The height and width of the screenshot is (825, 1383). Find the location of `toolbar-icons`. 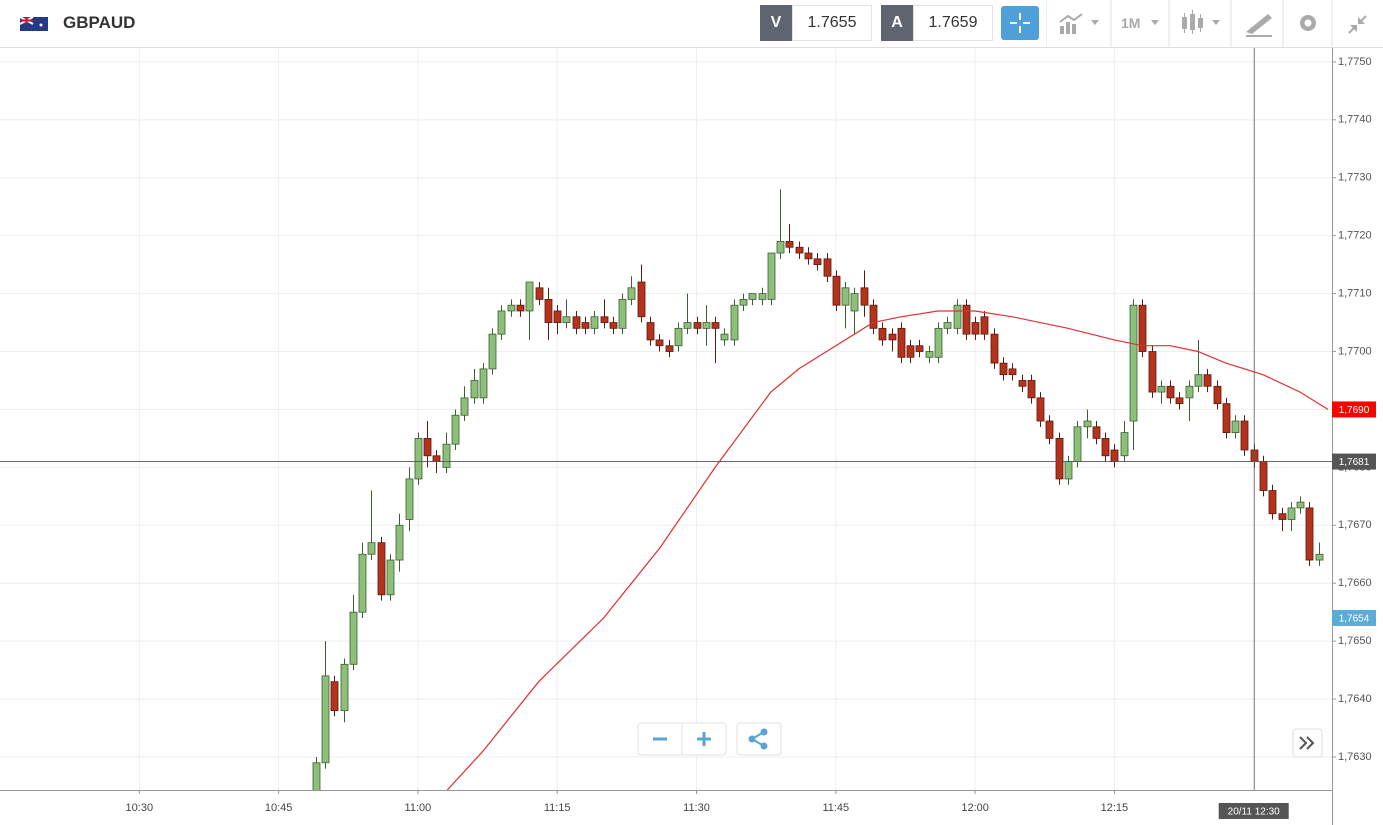

toolbar-icons is located at coordinates (1214, 23).